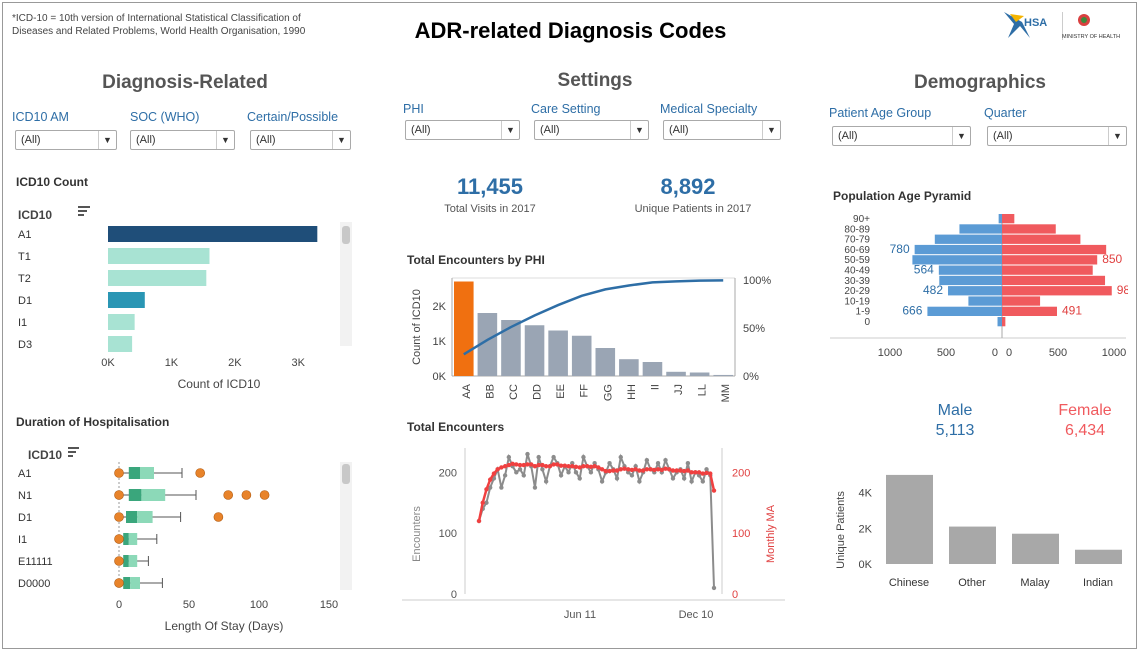 The image size is (1141, 653). I want to click on filter-certain-dropdown: (All) ▼, so click(300, 140).